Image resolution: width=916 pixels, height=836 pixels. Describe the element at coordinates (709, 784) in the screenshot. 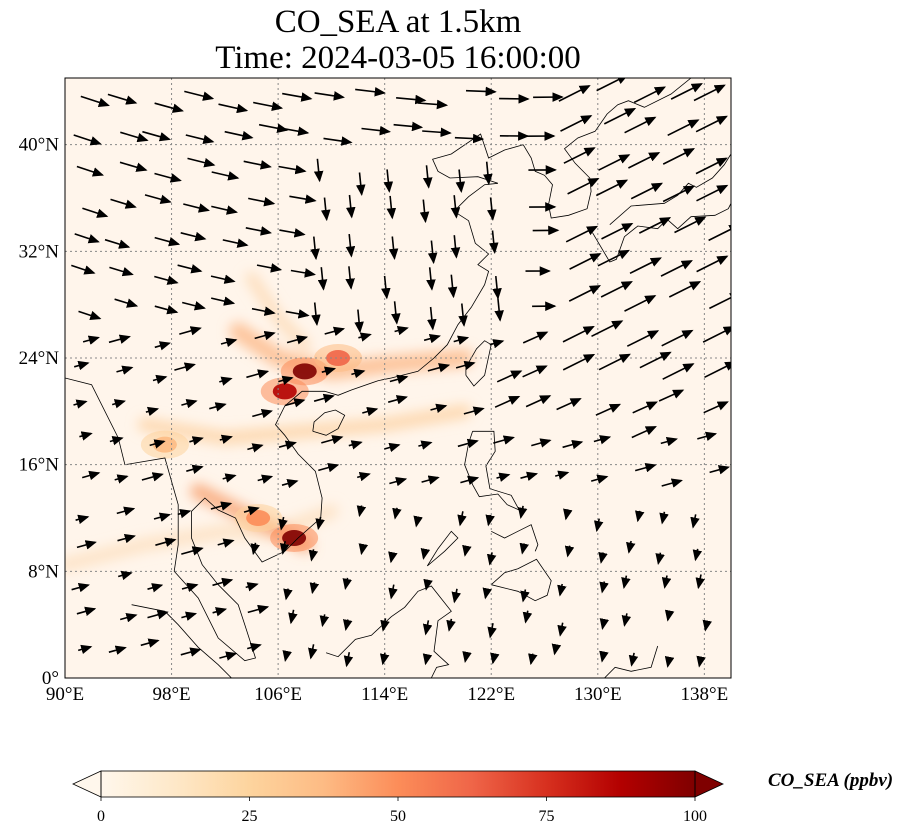

I see `colorbar-extend-max` at that location.